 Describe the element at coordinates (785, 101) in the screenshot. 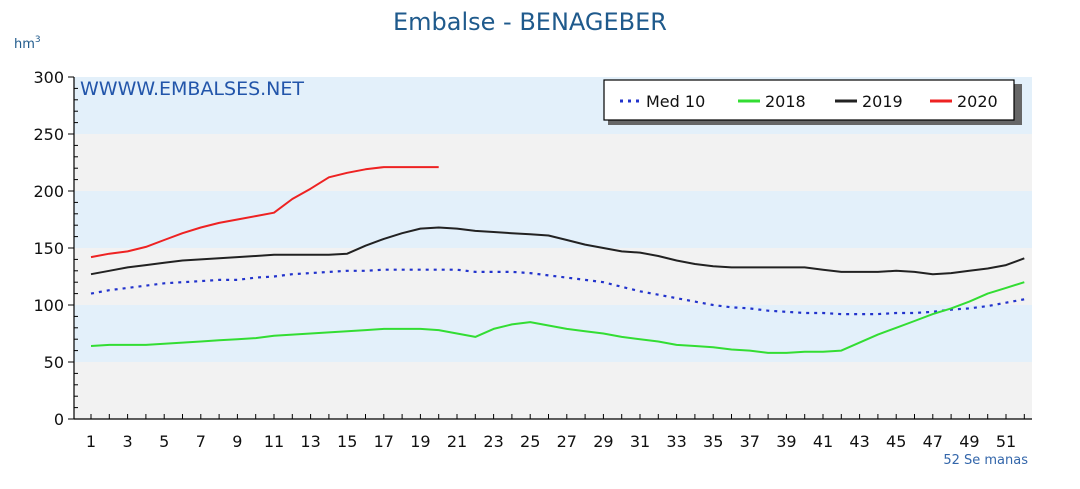

I see `legend-label-2018: 2018` at that location.